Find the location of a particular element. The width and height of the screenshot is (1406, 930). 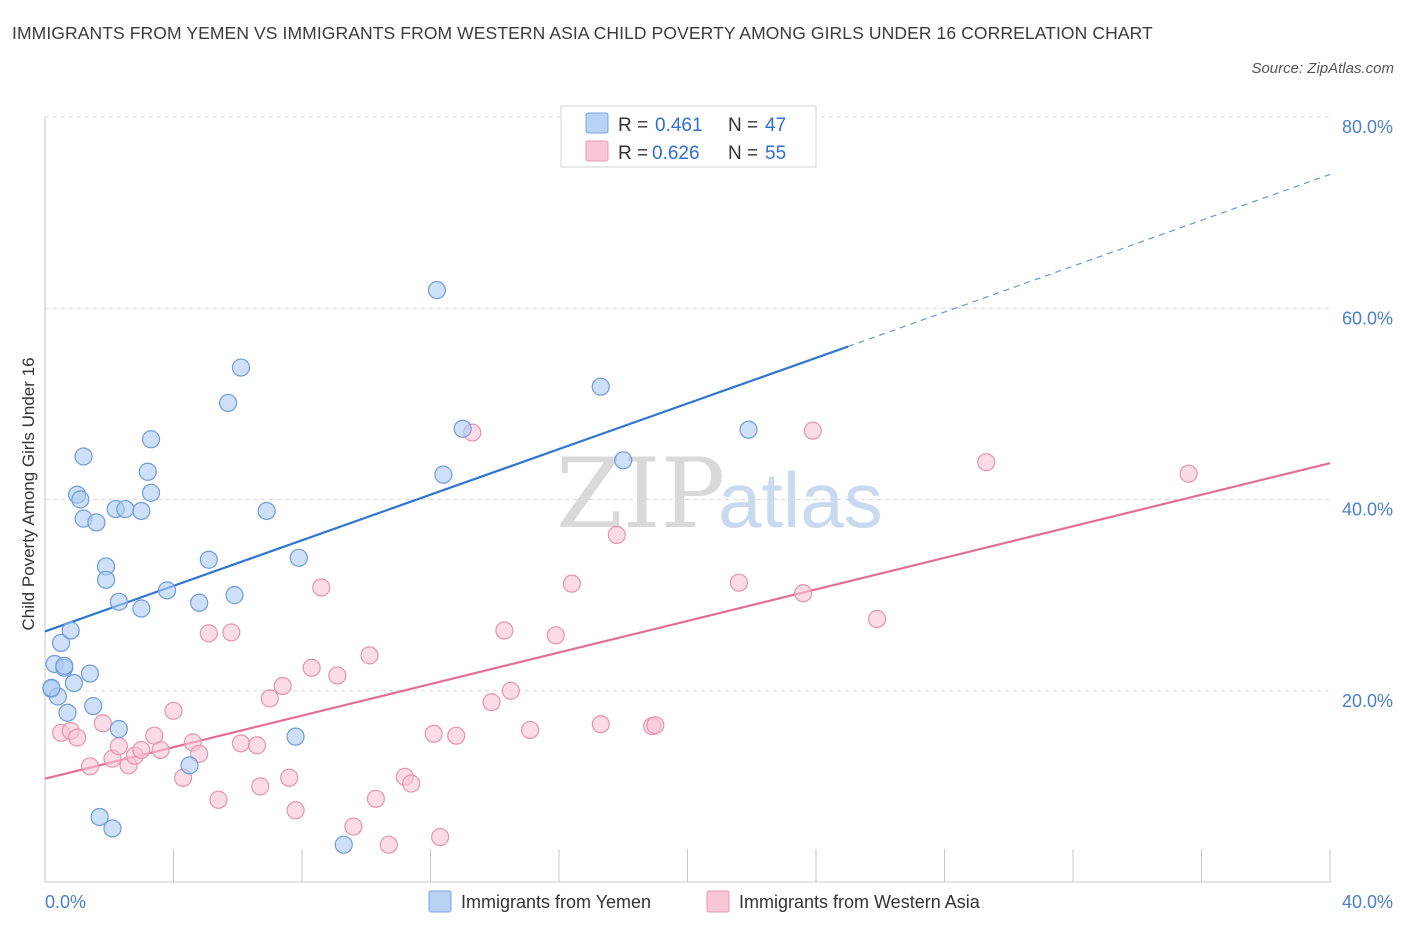

x-tick-label: 40.0% is located at coordinates (1367, 902).